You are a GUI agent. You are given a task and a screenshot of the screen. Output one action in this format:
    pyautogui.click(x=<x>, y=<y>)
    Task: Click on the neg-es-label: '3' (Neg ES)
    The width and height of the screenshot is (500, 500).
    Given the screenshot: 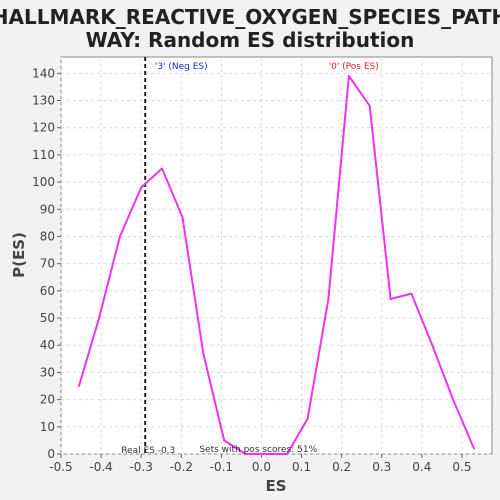 What is the action you would take?
    pyautogui.click(x=181, y=67)
    